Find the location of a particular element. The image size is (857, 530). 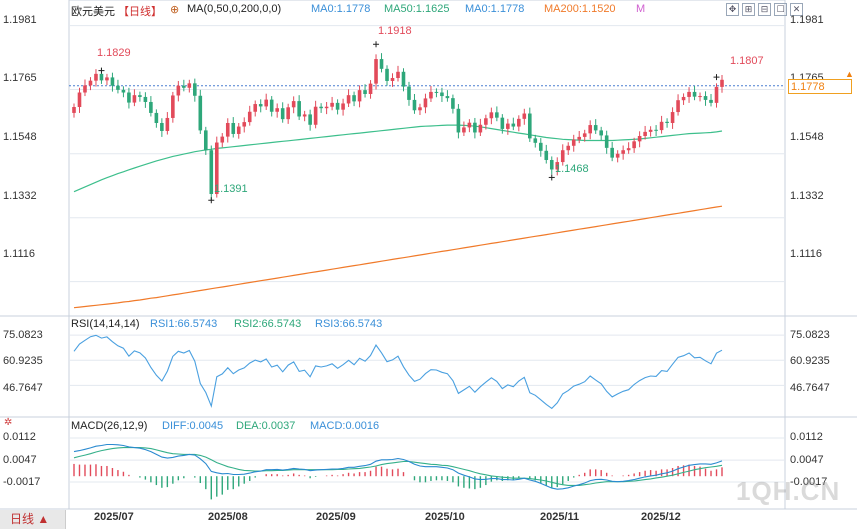

zoom-out-icon: ⊟ is located at coordinates (764, 9).